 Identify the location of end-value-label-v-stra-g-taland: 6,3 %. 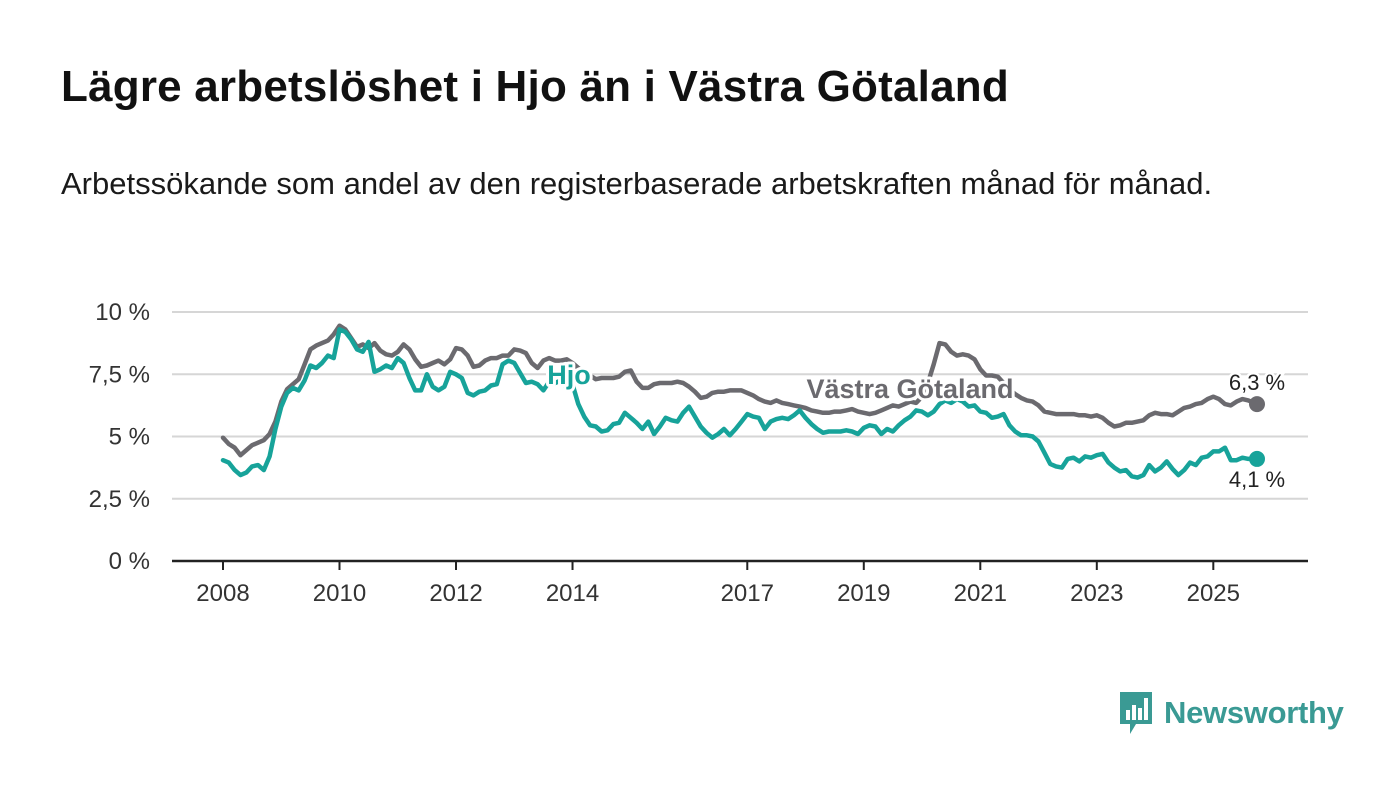
(1257, 382).